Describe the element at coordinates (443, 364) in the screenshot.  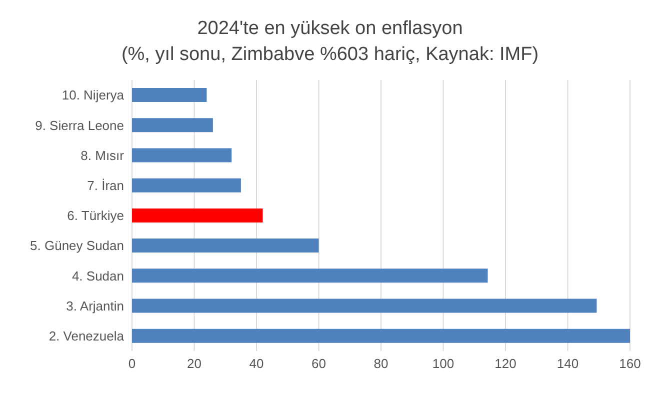
I see `x-tick-label: 100` at that location.